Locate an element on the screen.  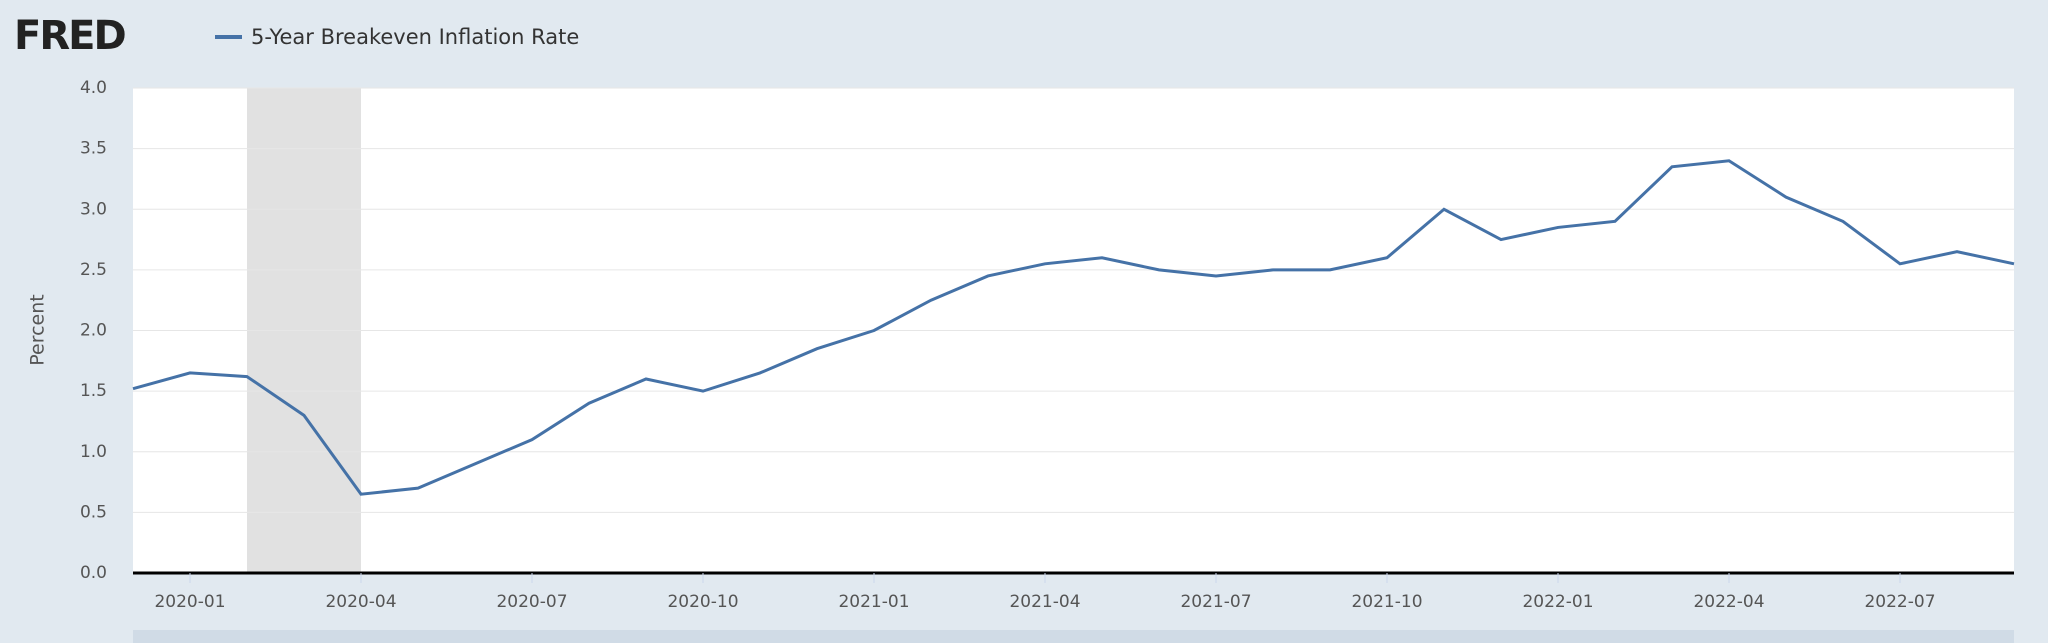
x-tick-label: 2021-01 is located at coordinates (873, 602).